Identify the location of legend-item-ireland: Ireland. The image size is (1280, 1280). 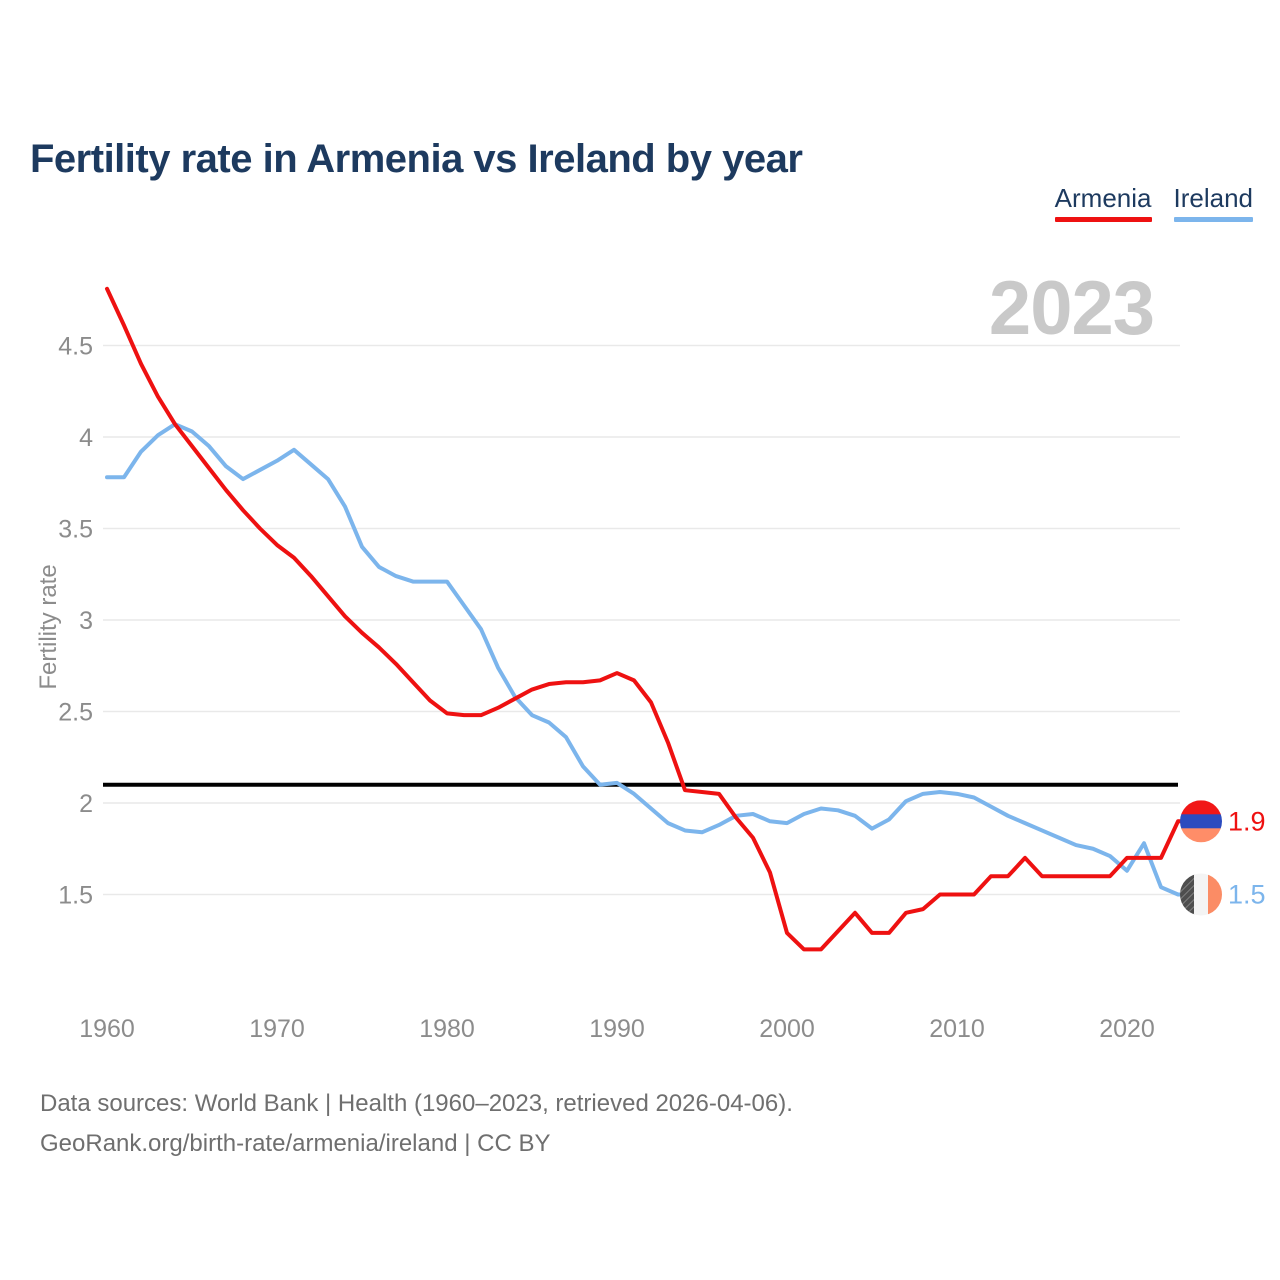
(1213, 202).